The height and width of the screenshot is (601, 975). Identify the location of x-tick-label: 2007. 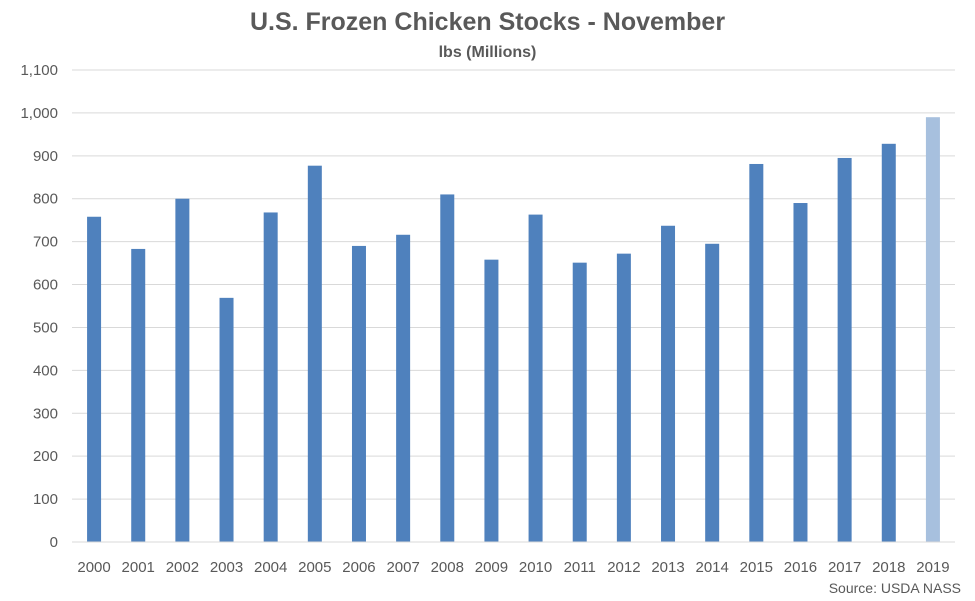
(402, 567).